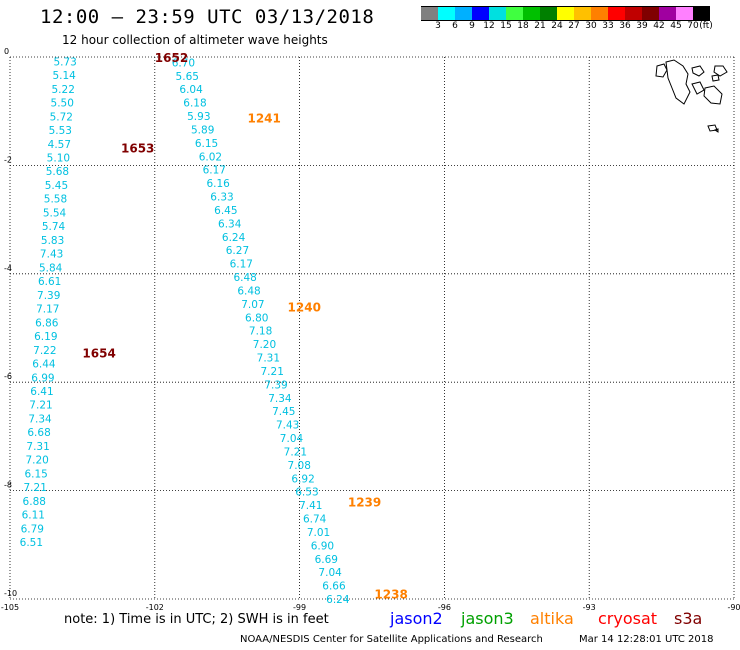  Describe the element at coordinates (260, 332) in the screenshot. I see `swh-value: 7.18` at that location.